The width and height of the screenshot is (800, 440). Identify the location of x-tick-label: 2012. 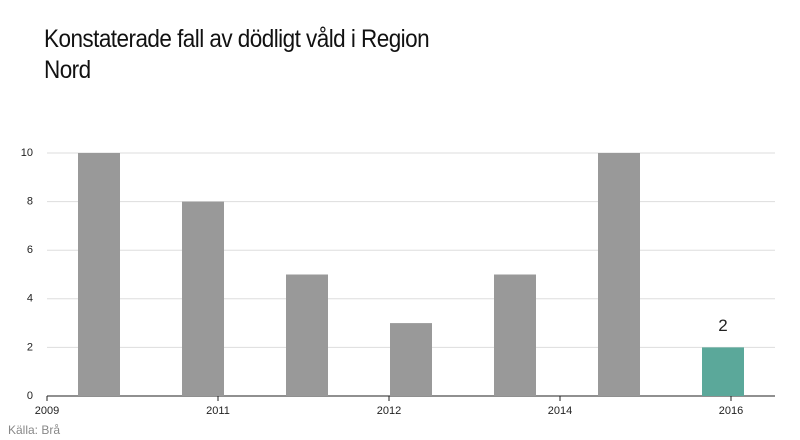
(389, 411).